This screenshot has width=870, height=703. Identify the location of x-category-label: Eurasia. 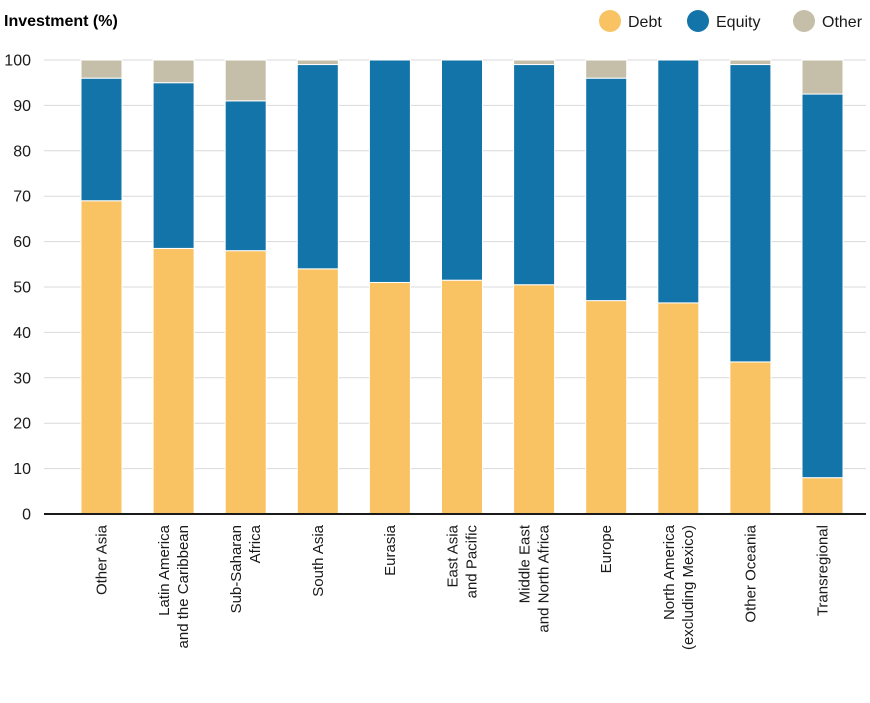
(390, 550).